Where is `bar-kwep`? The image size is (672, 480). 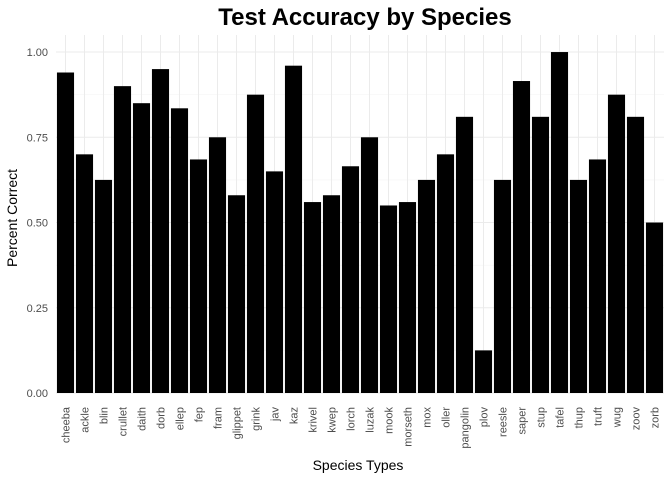
bar-kwep is located at coordinates (331, 294).